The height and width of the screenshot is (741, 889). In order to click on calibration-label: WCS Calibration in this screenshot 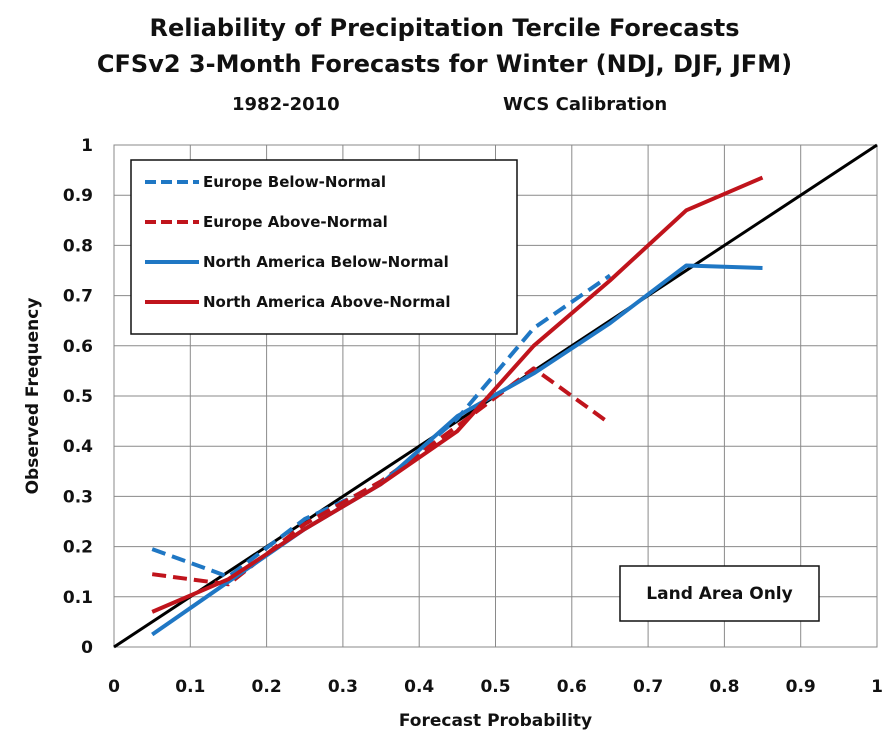, I will do `click(585, 104)`.